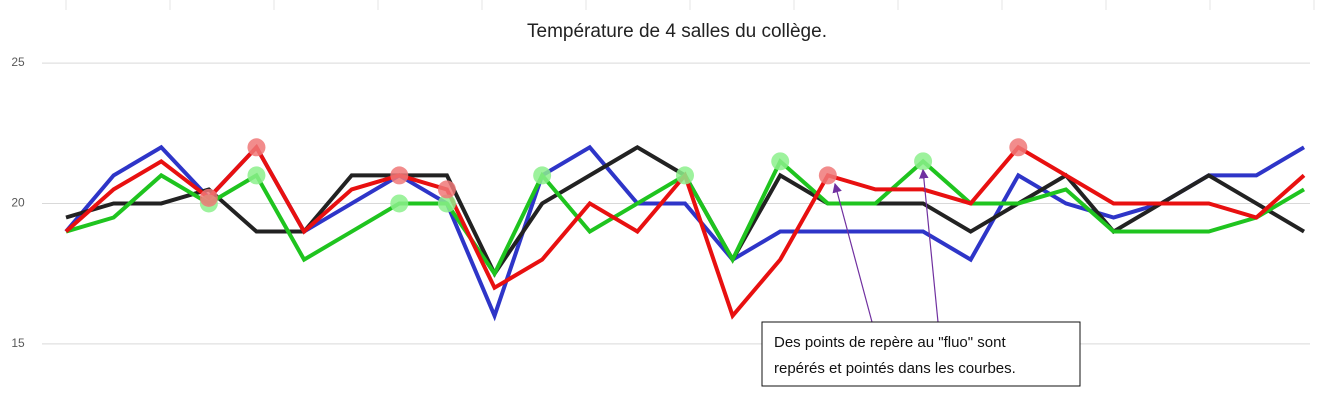  Describe the element at coordinates (18, 343) in the screenshot. I see `y-tick-label: 15` at that location.